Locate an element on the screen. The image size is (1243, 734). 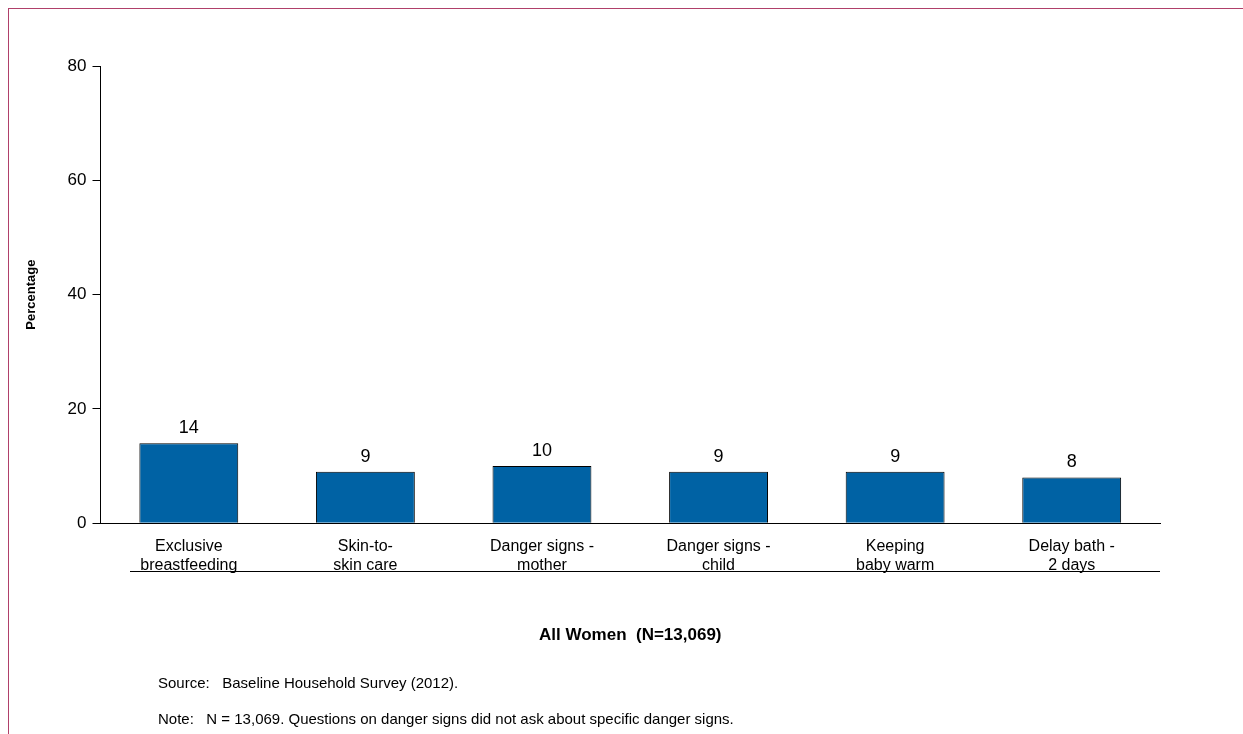
text: Note: N = 13,069. Questions on danger signs did not ask about specific danger signs. is located at coordinates (446, 718).